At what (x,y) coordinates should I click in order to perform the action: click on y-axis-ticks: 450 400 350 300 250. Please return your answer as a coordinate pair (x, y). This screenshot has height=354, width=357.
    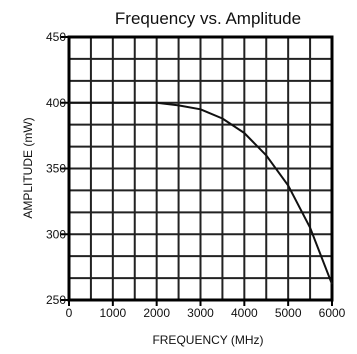
    Looking at the image, I should click on (57, 168).